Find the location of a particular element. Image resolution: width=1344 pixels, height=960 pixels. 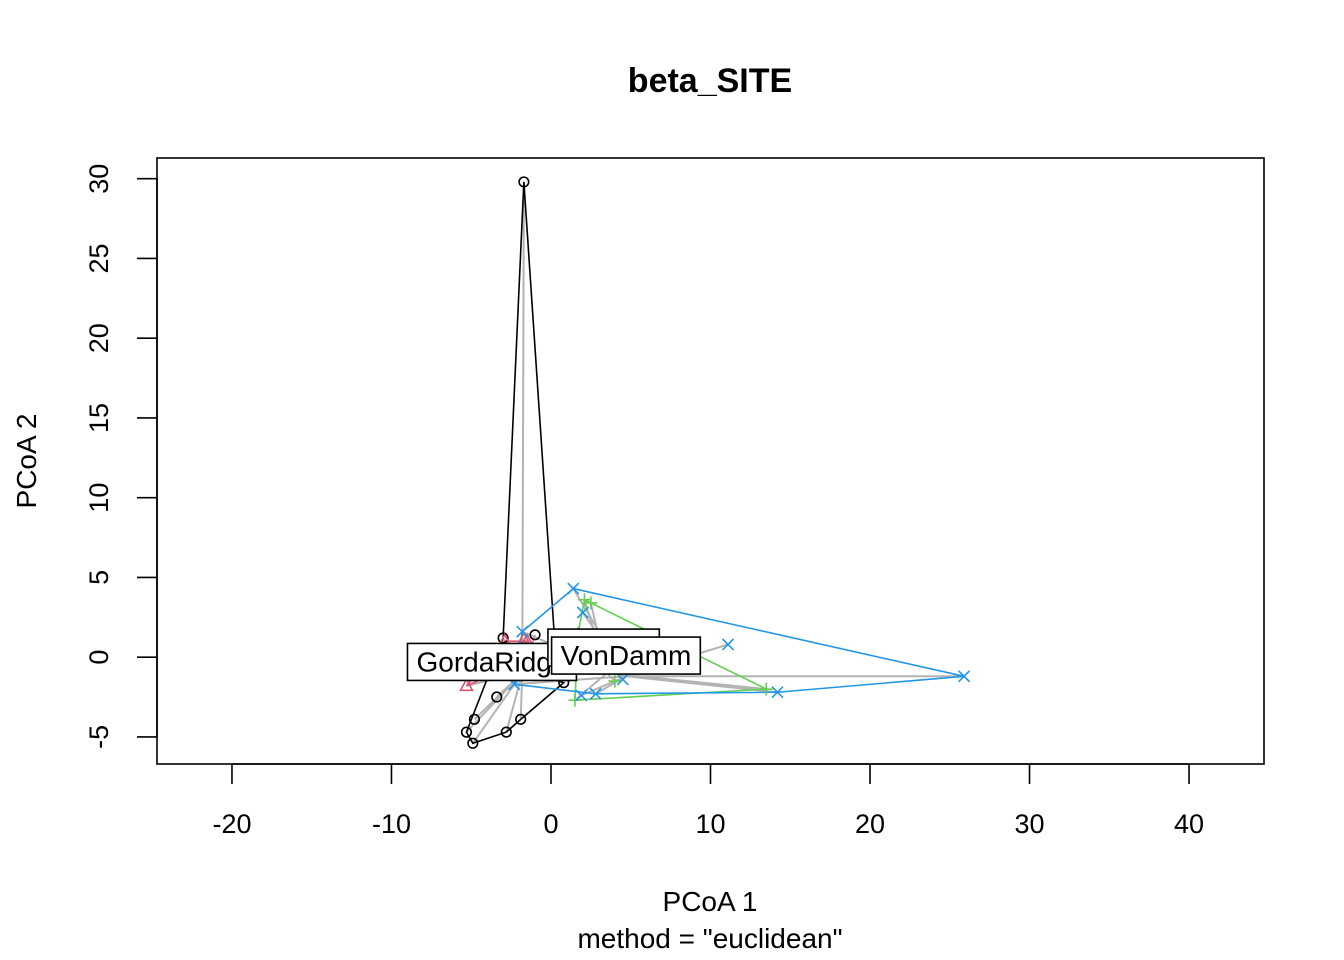

method-subtitle: method = "euclidean" is located at coordinates (709, 938).